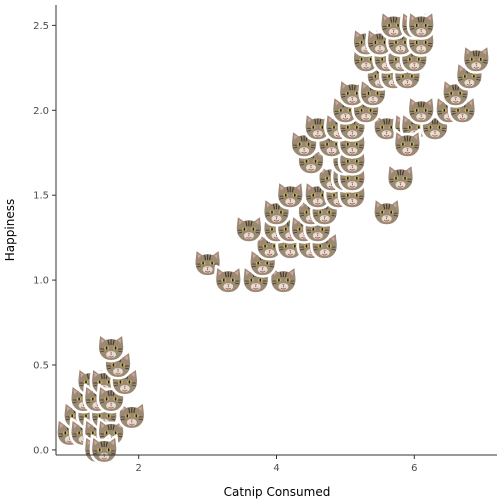  What do you see at coordinates (139, 468) in the screenshot?
I see `x-tick-label: 2` at bounding box center [139, 468].